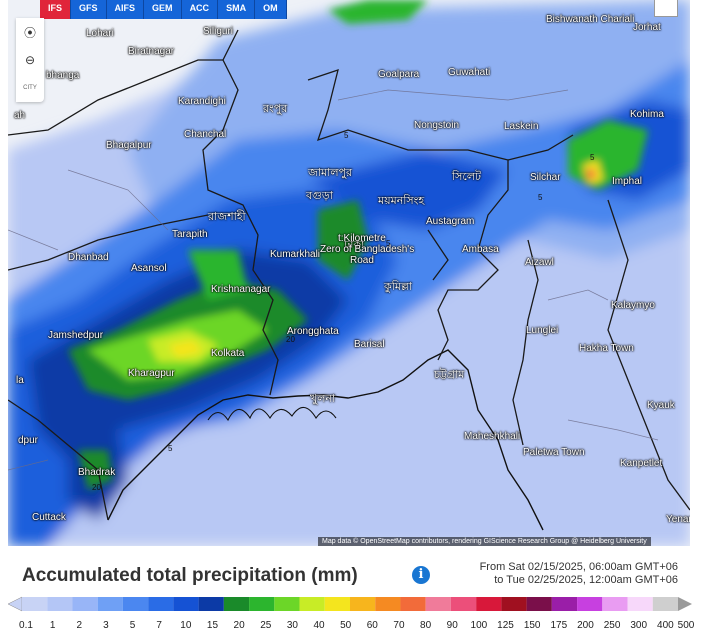  I want to click on scale-label: 250, so click(612, 625).